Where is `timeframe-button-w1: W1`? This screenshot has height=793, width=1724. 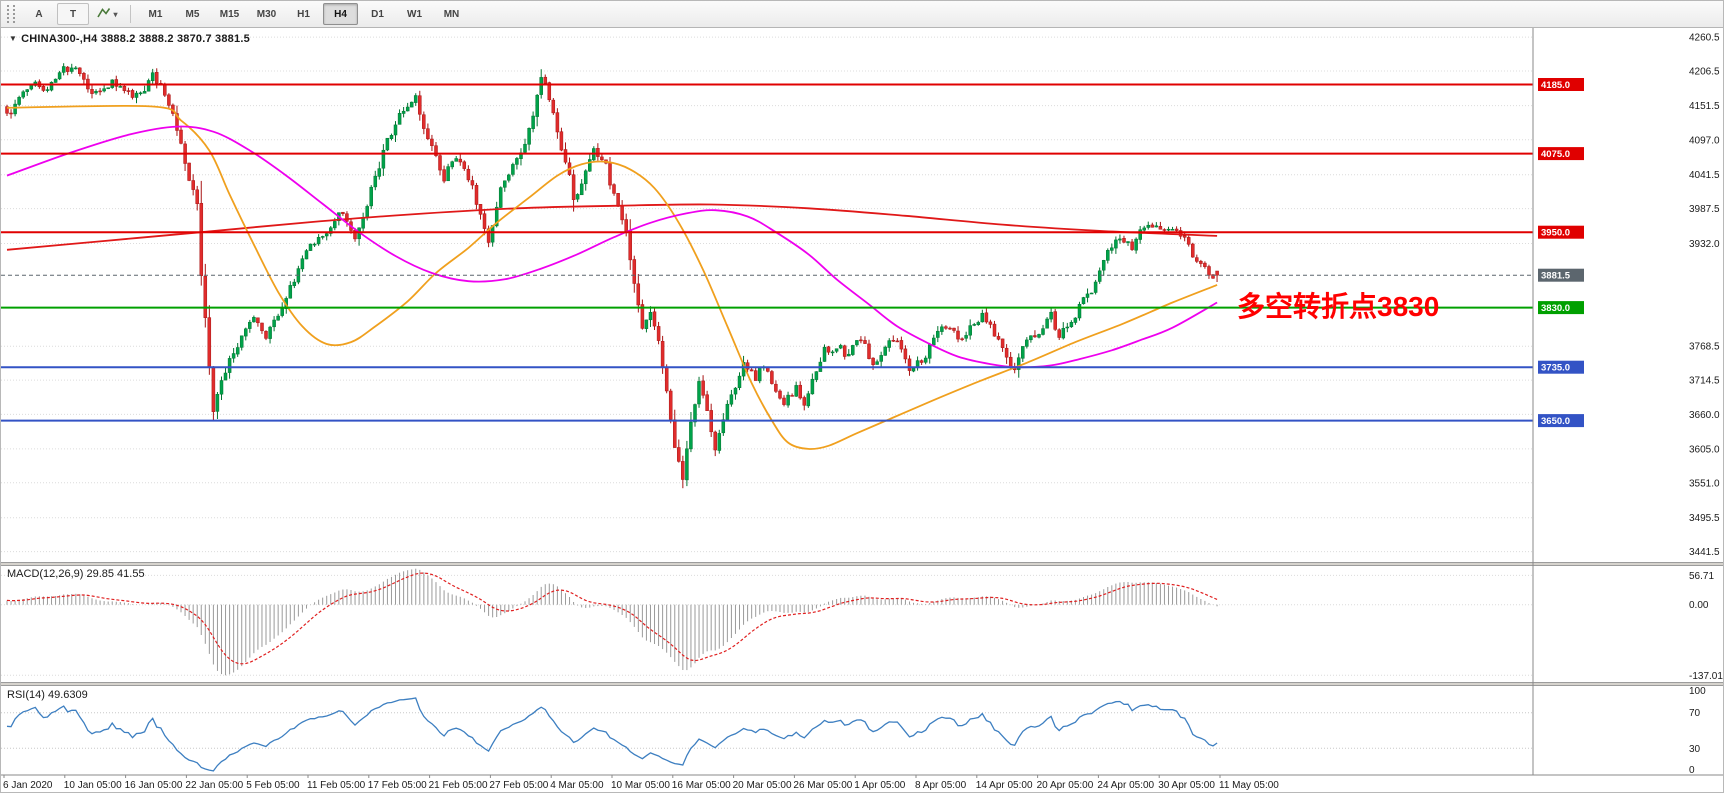
timeframe-button-w1: W1 is located at coordinates (414, 14).